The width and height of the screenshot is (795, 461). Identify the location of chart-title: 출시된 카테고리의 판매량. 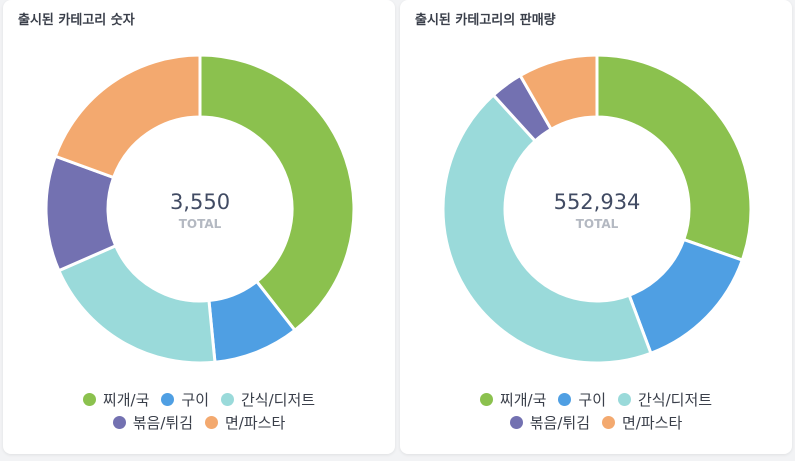
(485, 18).